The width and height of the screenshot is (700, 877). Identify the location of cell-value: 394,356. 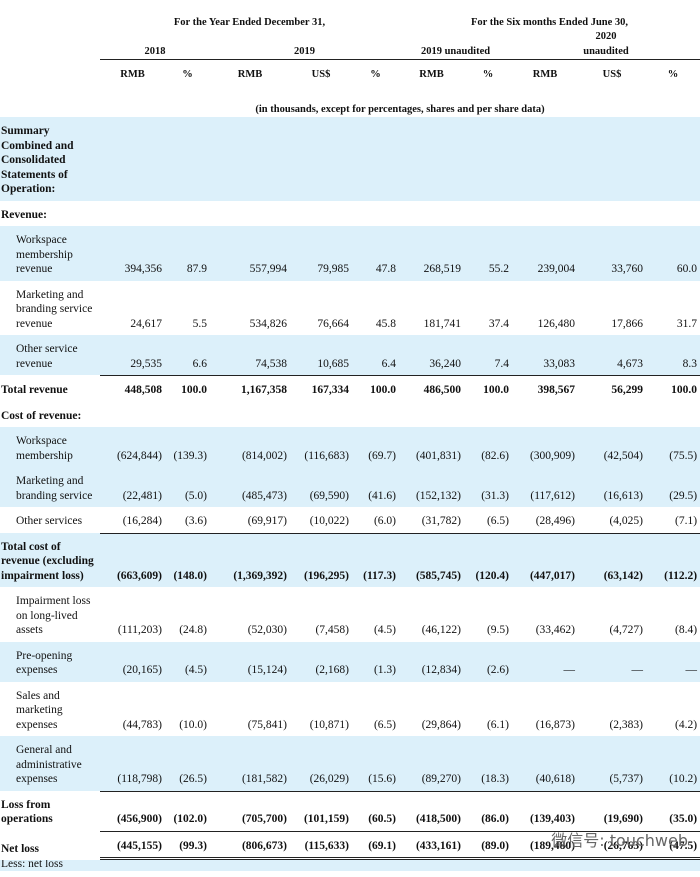
(132, 253).